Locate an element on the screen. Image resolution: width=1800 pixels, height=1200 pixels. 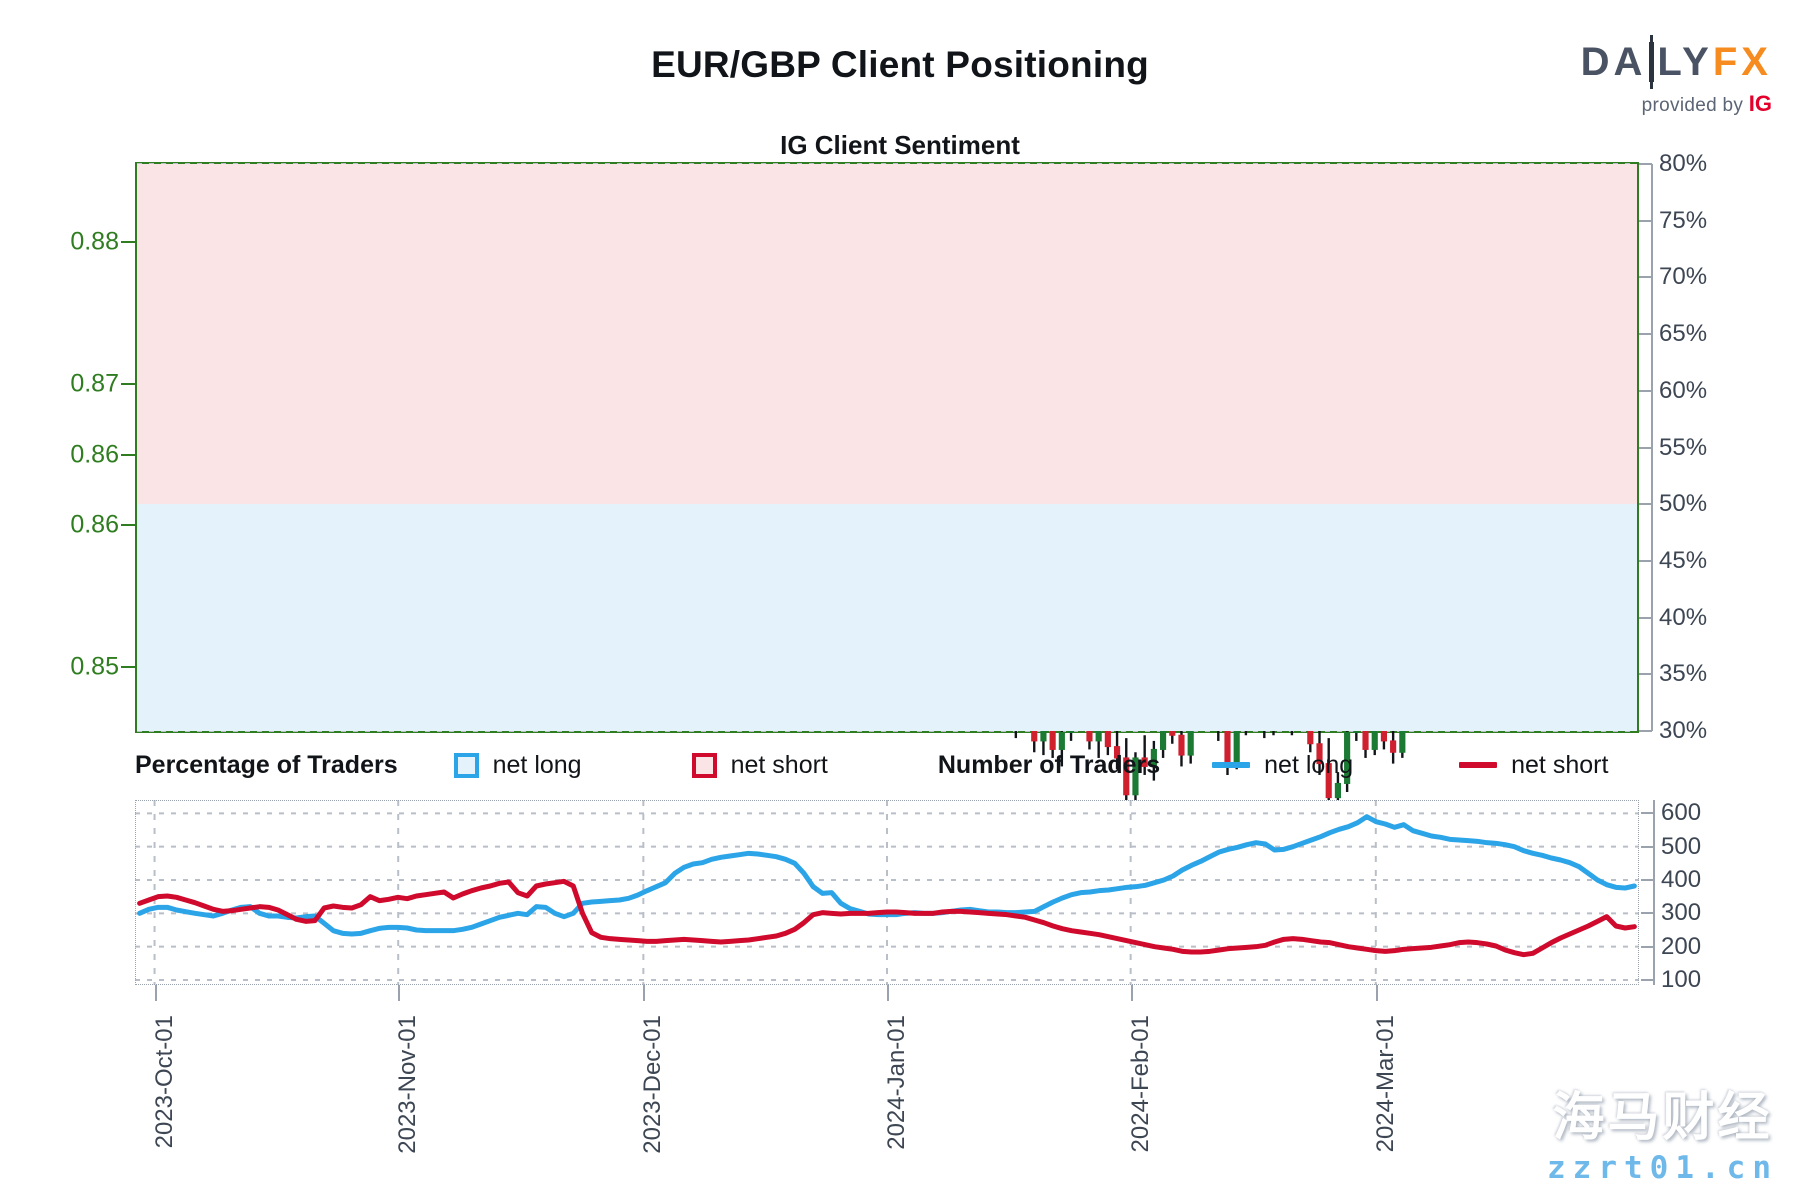
legend-item-pct-net-long: net long is located at coordinates (517, 765).